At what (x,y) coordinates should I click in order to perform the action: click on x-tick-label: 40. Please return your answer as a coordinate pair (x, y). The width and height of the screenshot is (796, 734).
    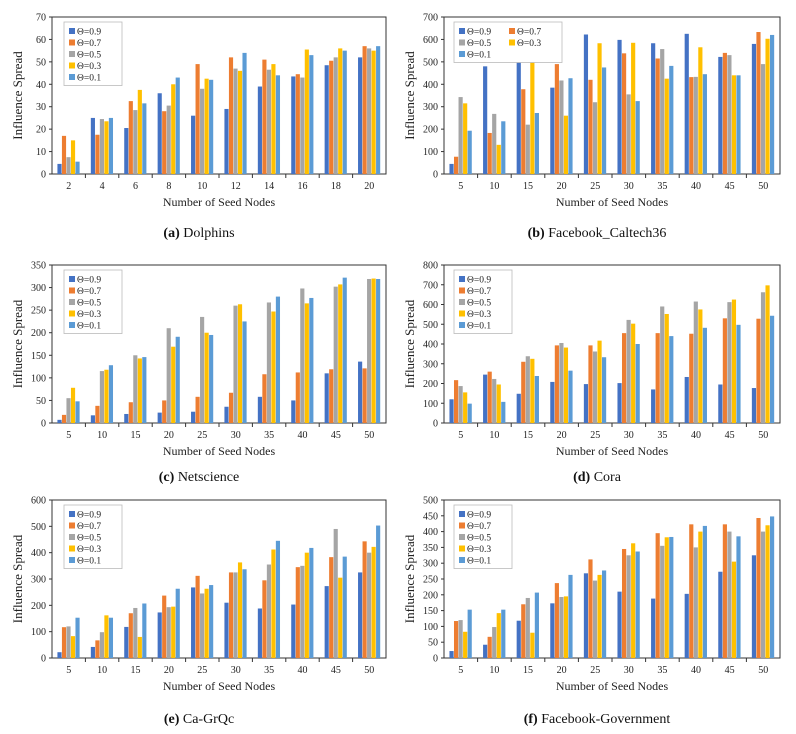
    Looking at the image, I should click on (696, 186).